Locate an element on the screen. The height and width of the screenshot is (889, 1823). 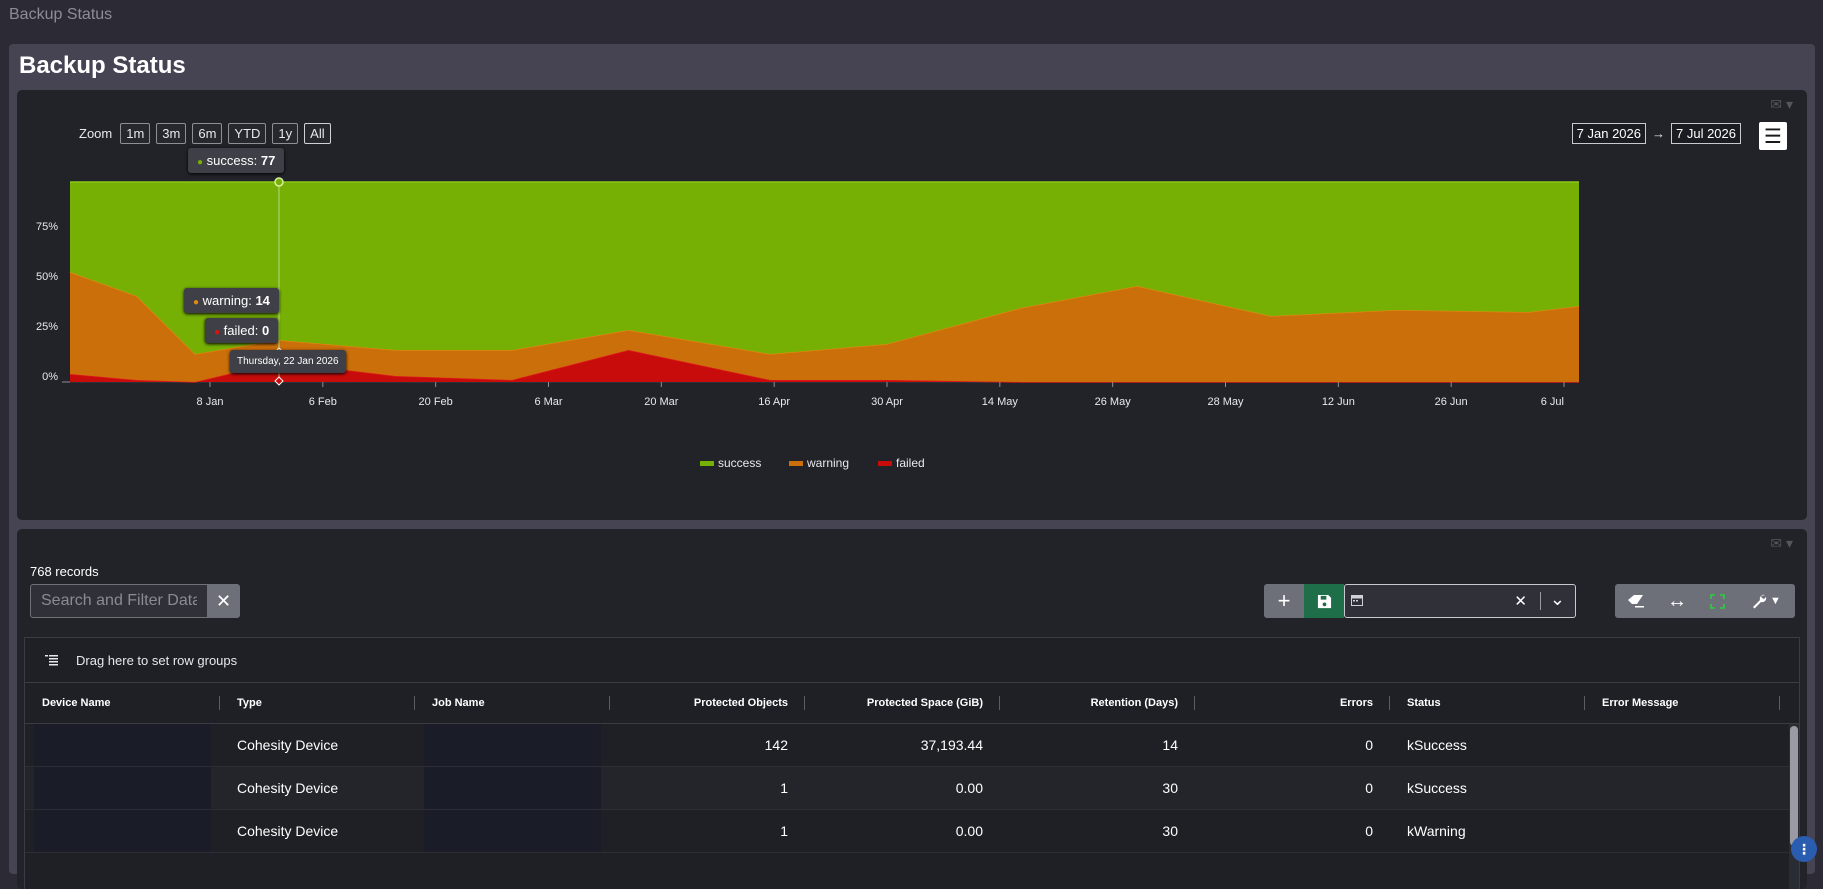
row-group-drop-zone: Drag here to set row groups is located at coordinates (912, 660).